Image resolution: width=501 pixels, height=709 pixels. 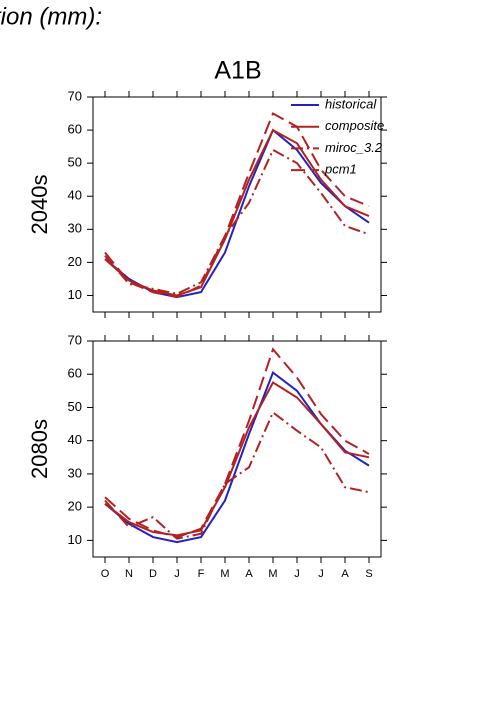 I want to click on y-label: 2040s, so click(x=39, y=205).